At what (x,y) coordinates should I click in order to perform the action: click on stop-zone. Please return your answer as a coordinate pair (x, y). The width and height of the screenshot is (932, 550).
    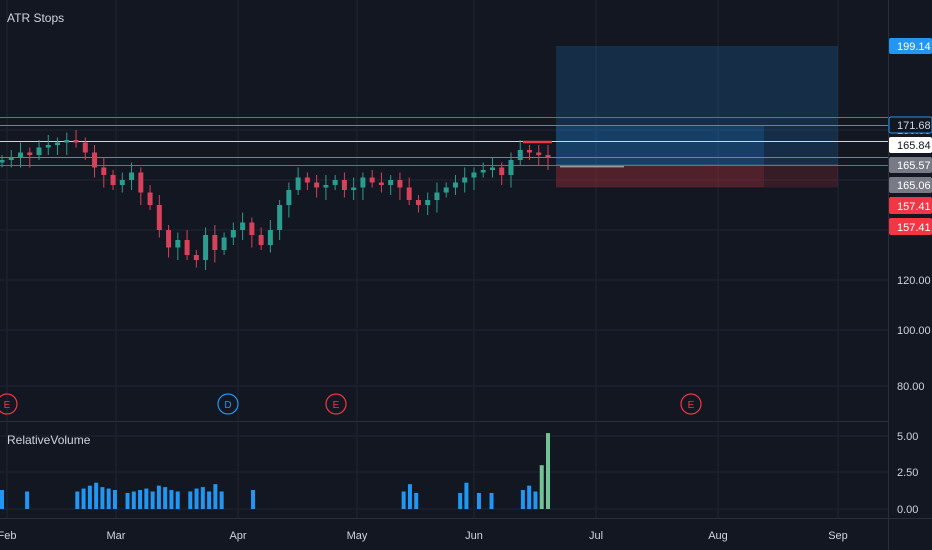
    Looking at the image, I should click on (697, 176).